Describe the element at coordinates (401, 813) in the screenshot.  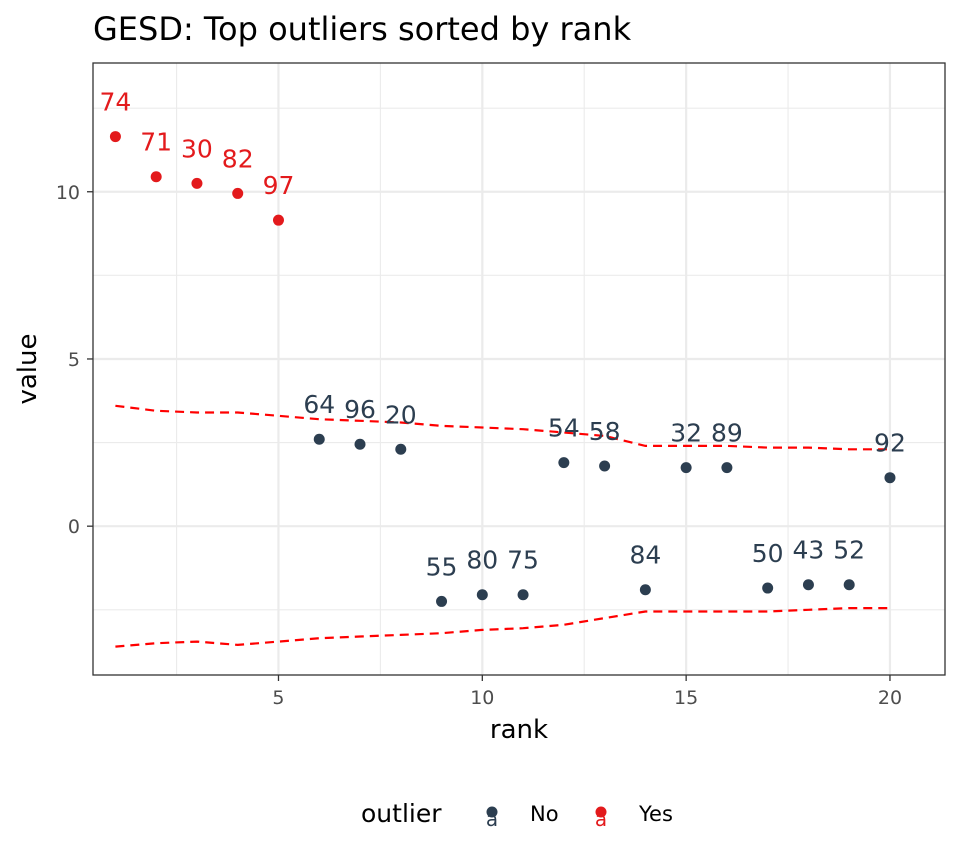
I see `legend-title: outlier` at that location.